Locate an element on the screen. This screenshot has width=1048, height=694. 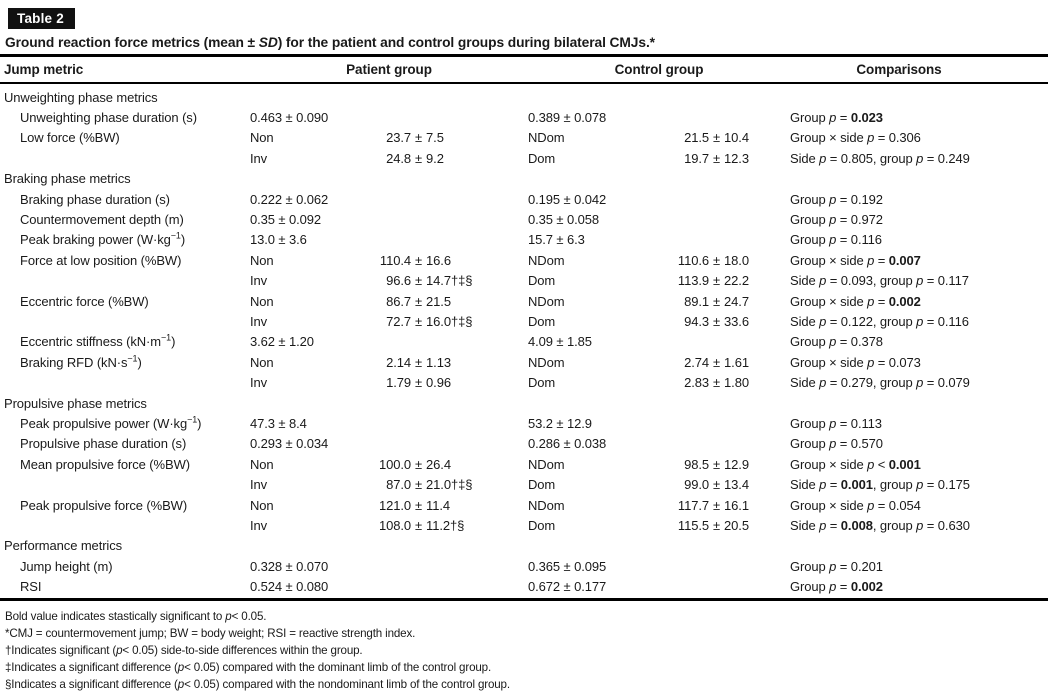
comparison-stats: Group × side p = 0.306 is located at coordinates (855, 138).